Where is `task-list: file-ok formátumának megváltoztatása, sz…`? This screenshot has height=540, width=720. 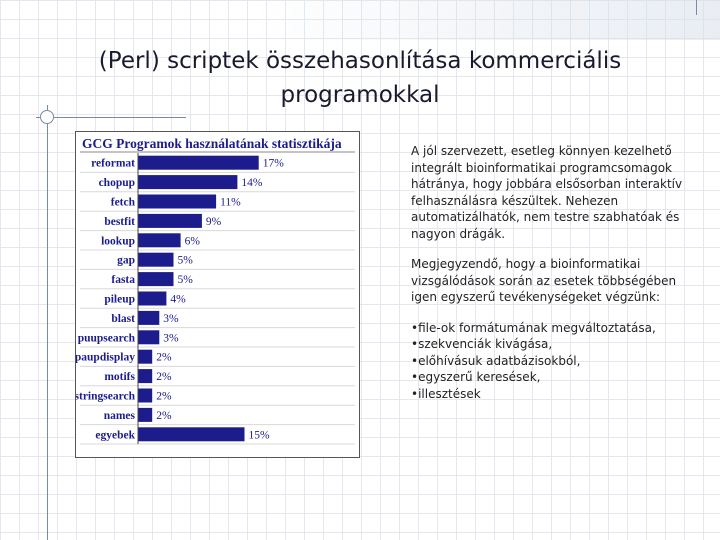 task-list: file-ok formátumának megváltoztatása, sz… is located at coordinates (548, 361).